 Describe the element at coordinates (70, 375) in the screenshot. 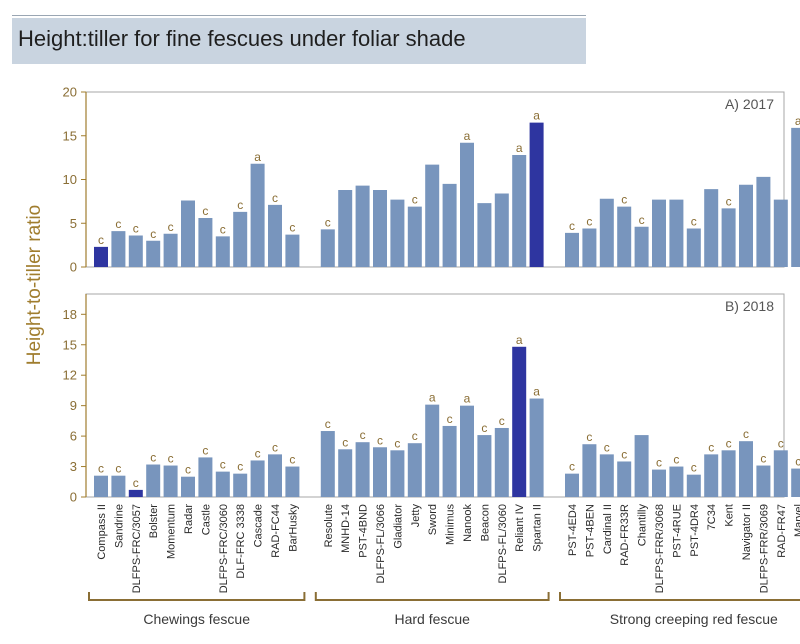

I see `y-tick-label: 12` at that location.